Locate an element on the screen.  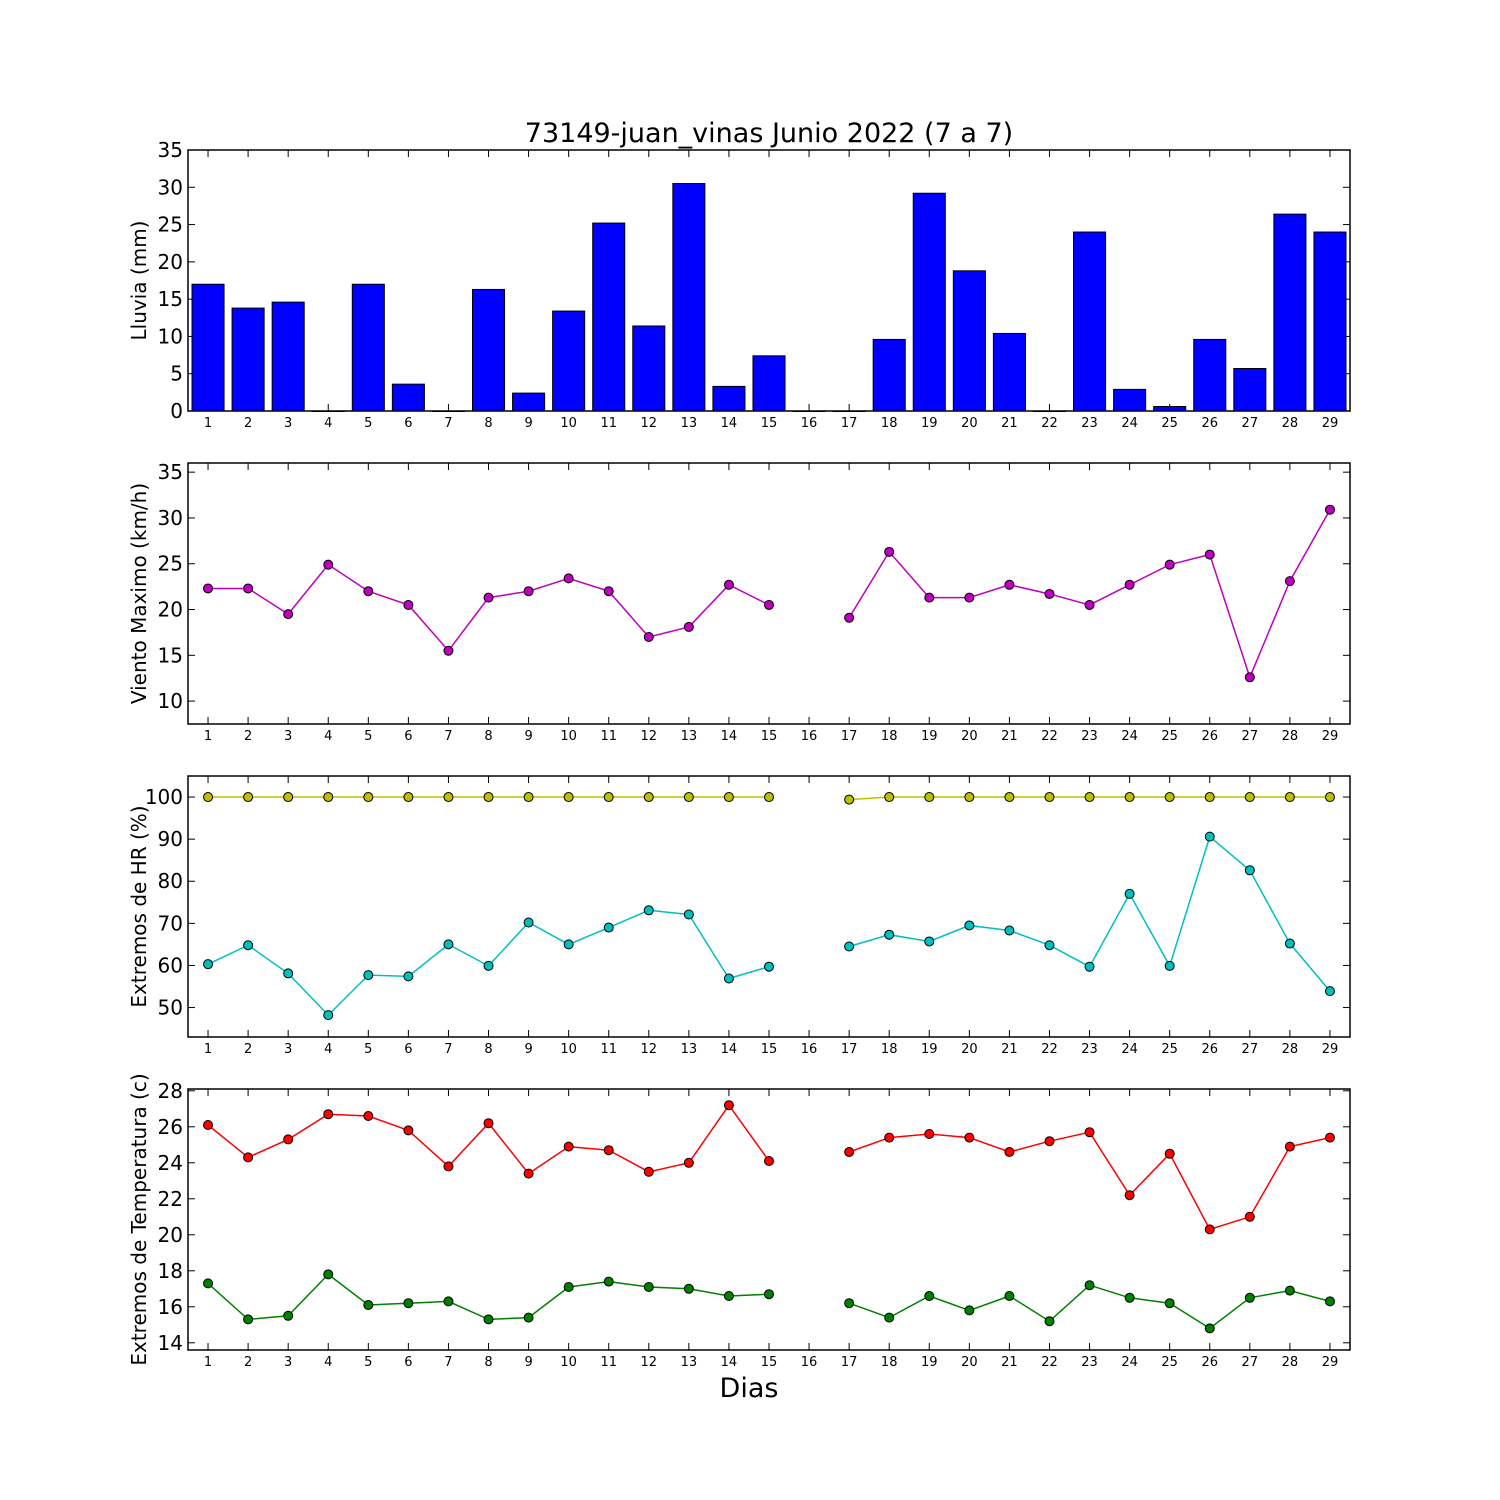
xtick-label: 25 is located at coordinates (1169, 1049).